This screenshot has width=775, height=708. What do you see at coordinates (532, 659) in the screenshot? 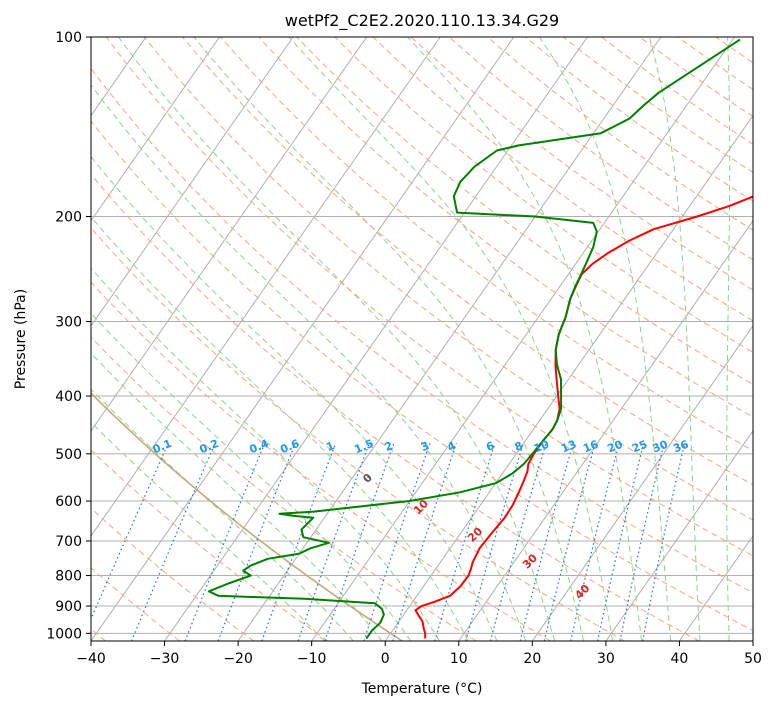
I see `x-tick-label: 20` at bounding box center [532, 659].